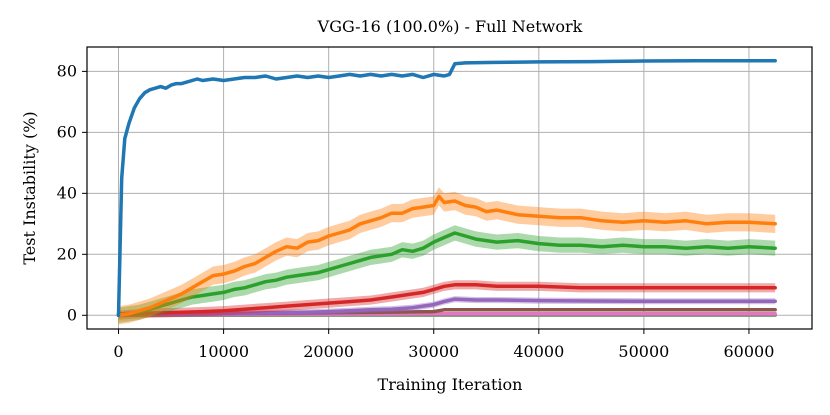  Describe the element at coordinates (749, 351) in the screenshot. I see `x-tick-label: 60000` at that location.